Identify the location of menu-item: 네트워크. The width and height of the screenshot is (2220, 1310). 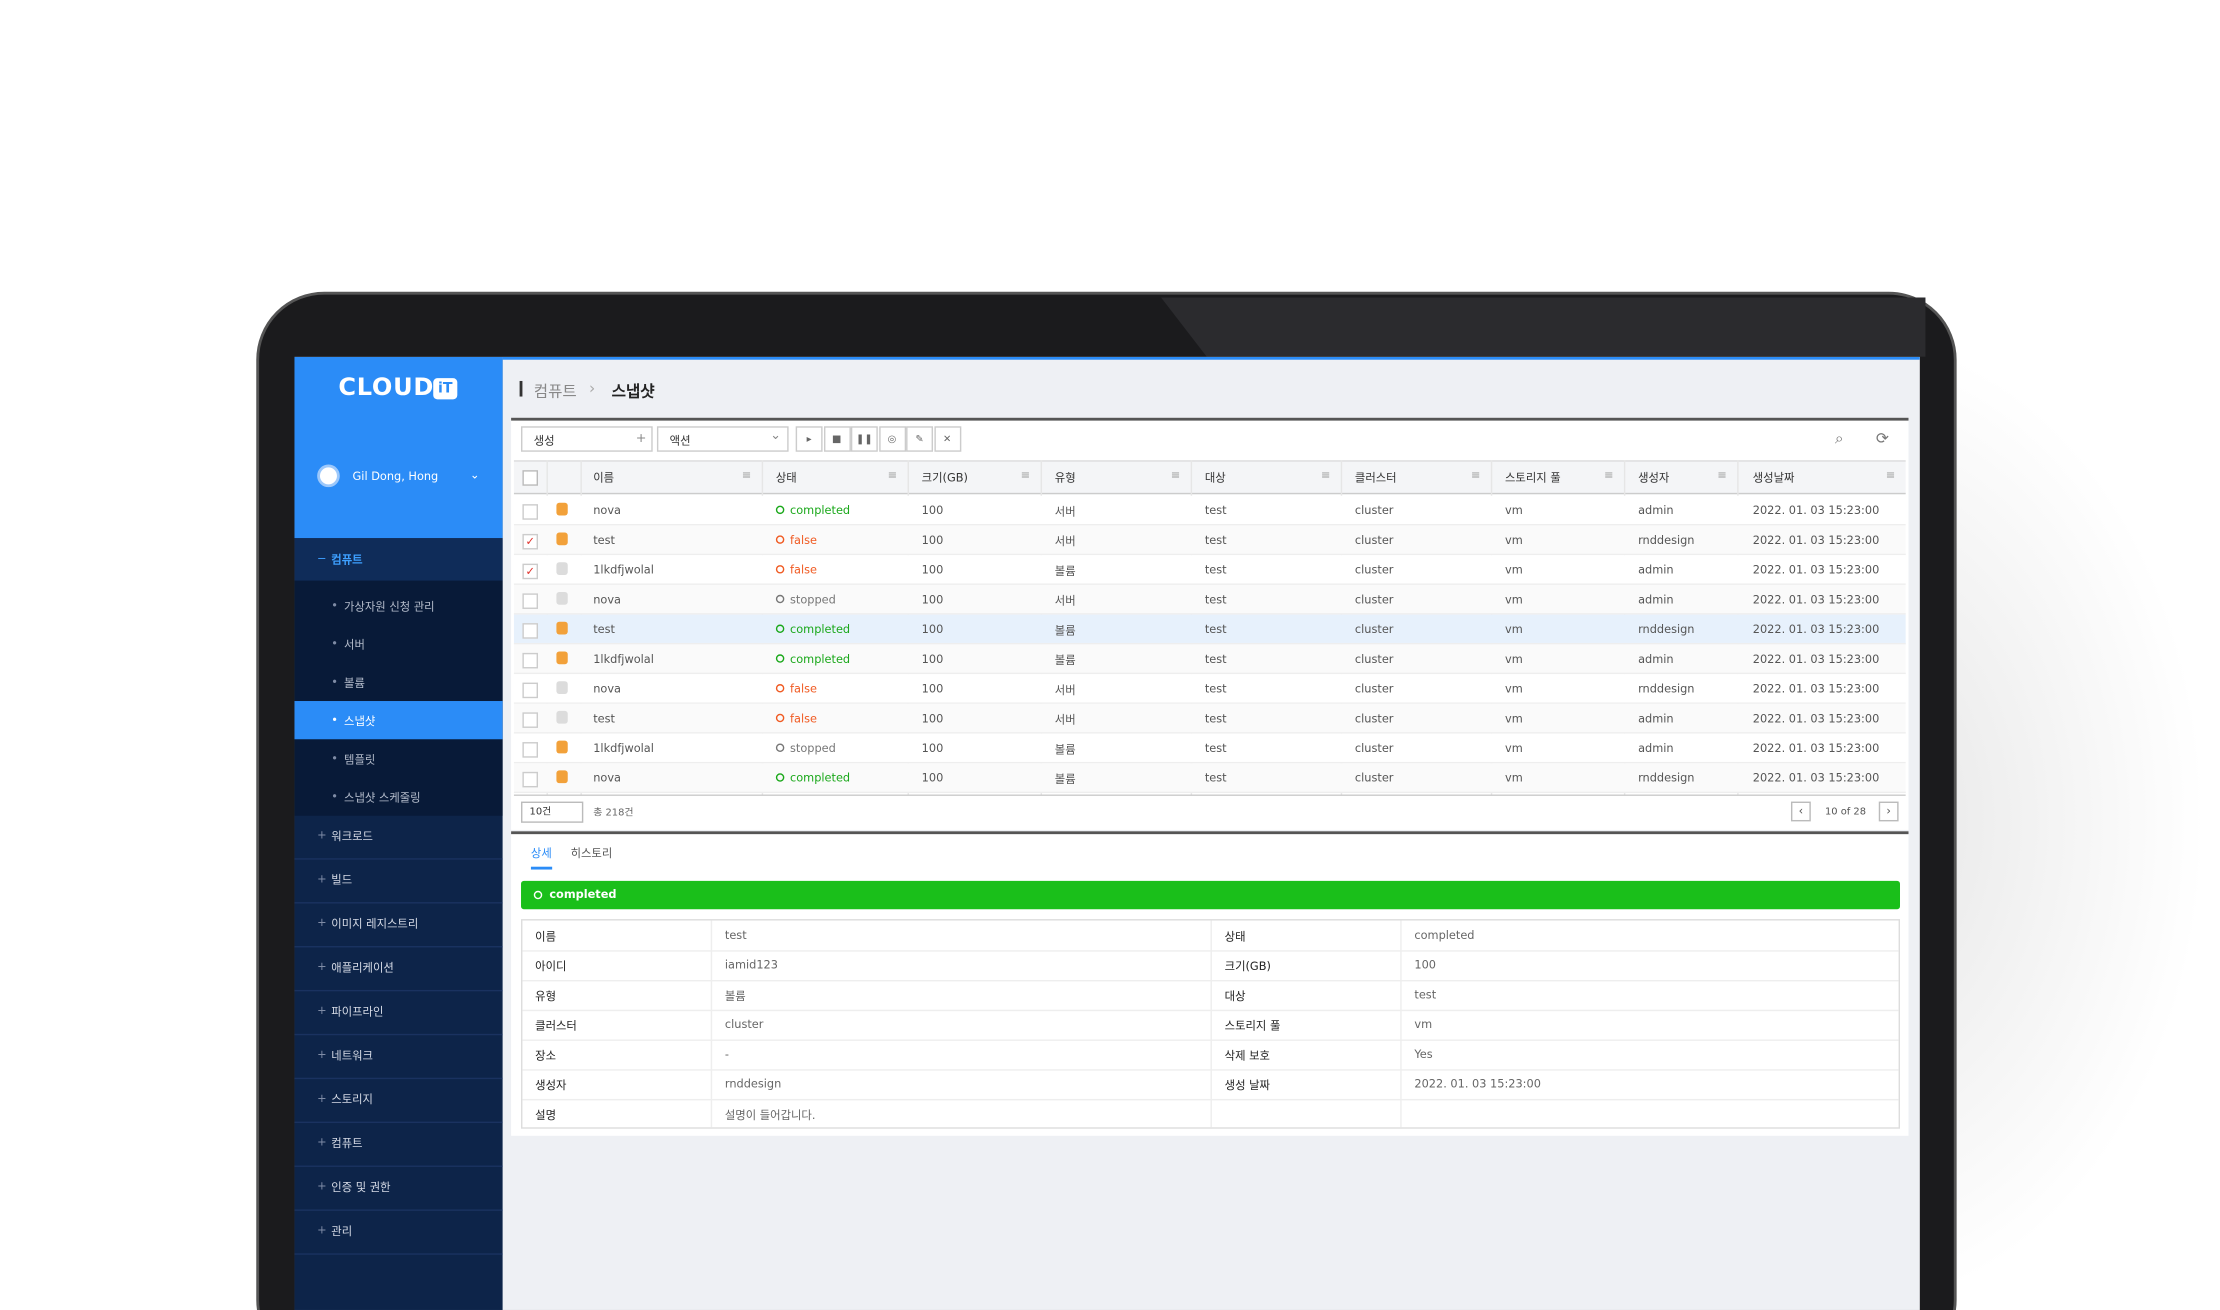
(352, 1056).